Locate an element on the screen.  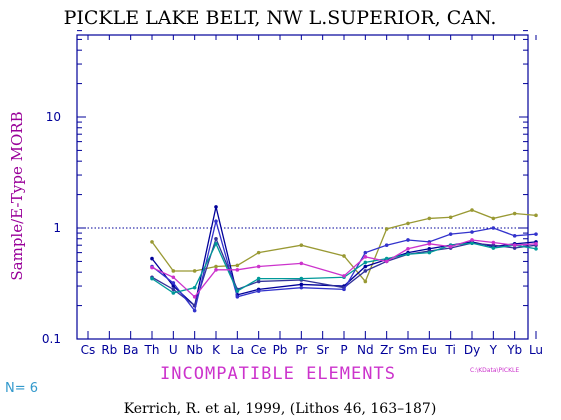
x-tick-label: Rb is located at coordinates (109, 350).